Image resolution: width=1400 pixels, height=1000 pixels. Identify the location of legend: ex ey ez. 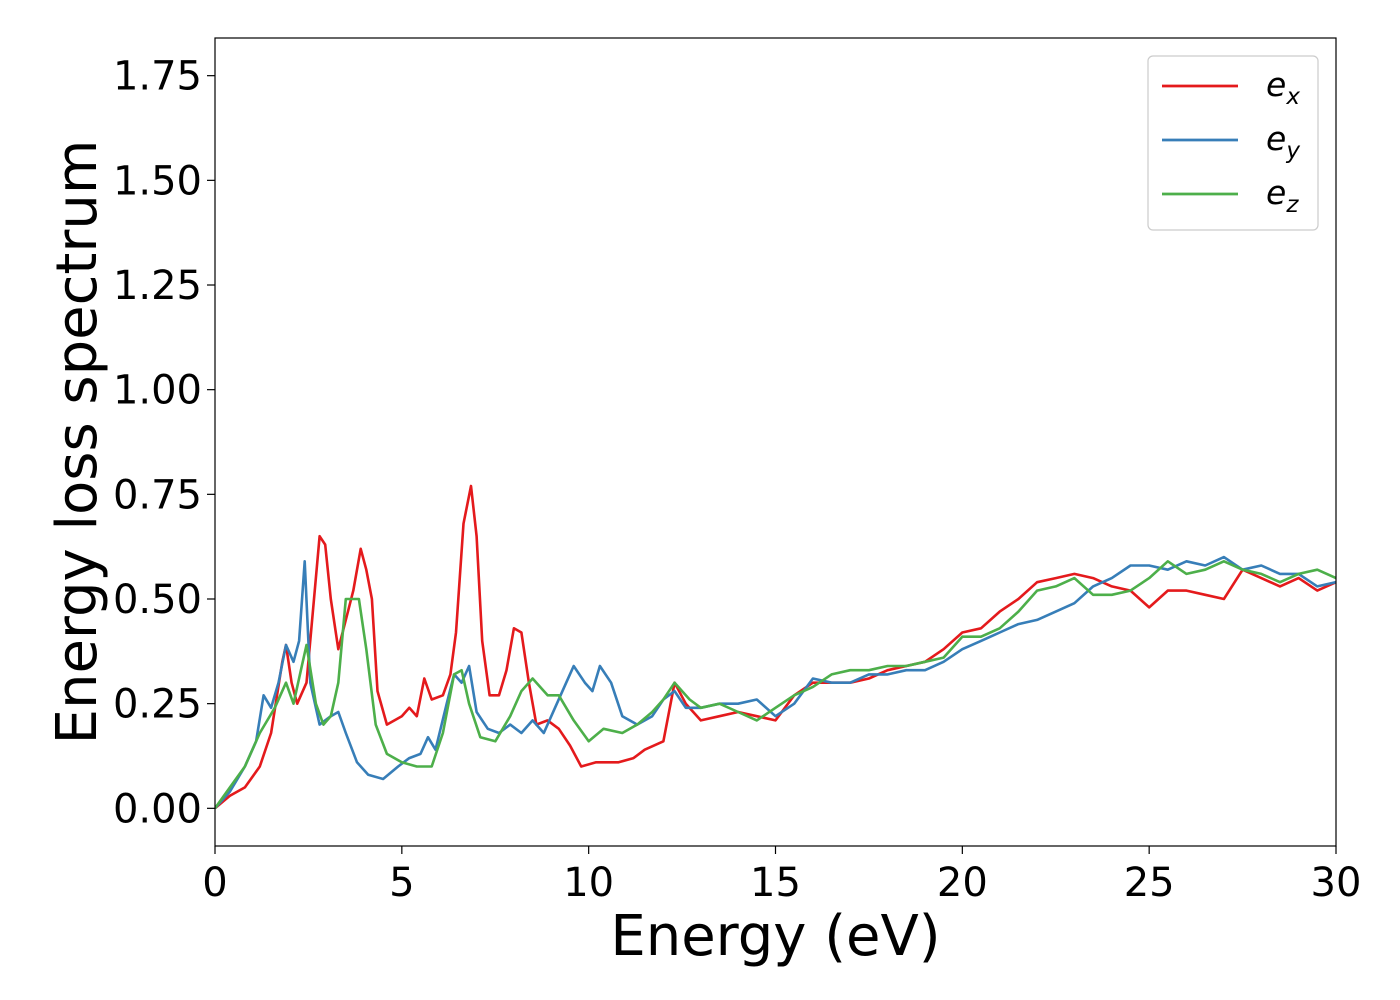
(1233, 143).